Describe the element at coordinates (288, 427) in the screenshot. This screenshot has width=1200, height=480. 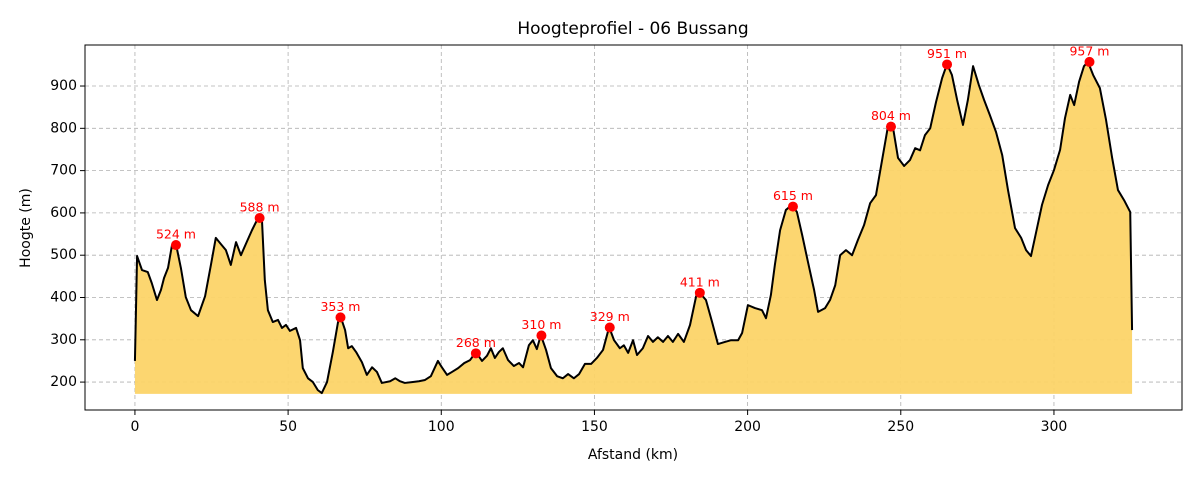
I see `x-tick-label: 50` at that location.